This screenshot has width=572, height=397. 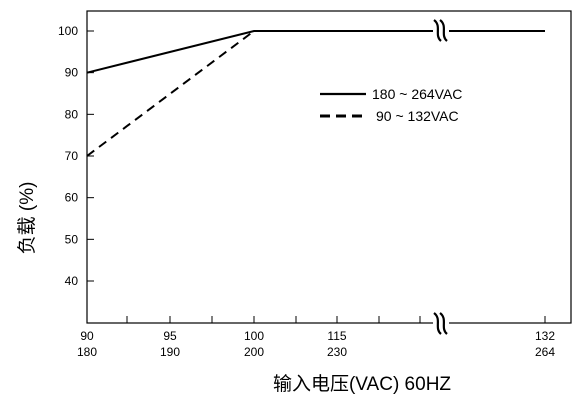 What do you see at coordinates (336, 336) in the screenshot?
I see `x-tick-label: 115` at bounding box center [336, 336].